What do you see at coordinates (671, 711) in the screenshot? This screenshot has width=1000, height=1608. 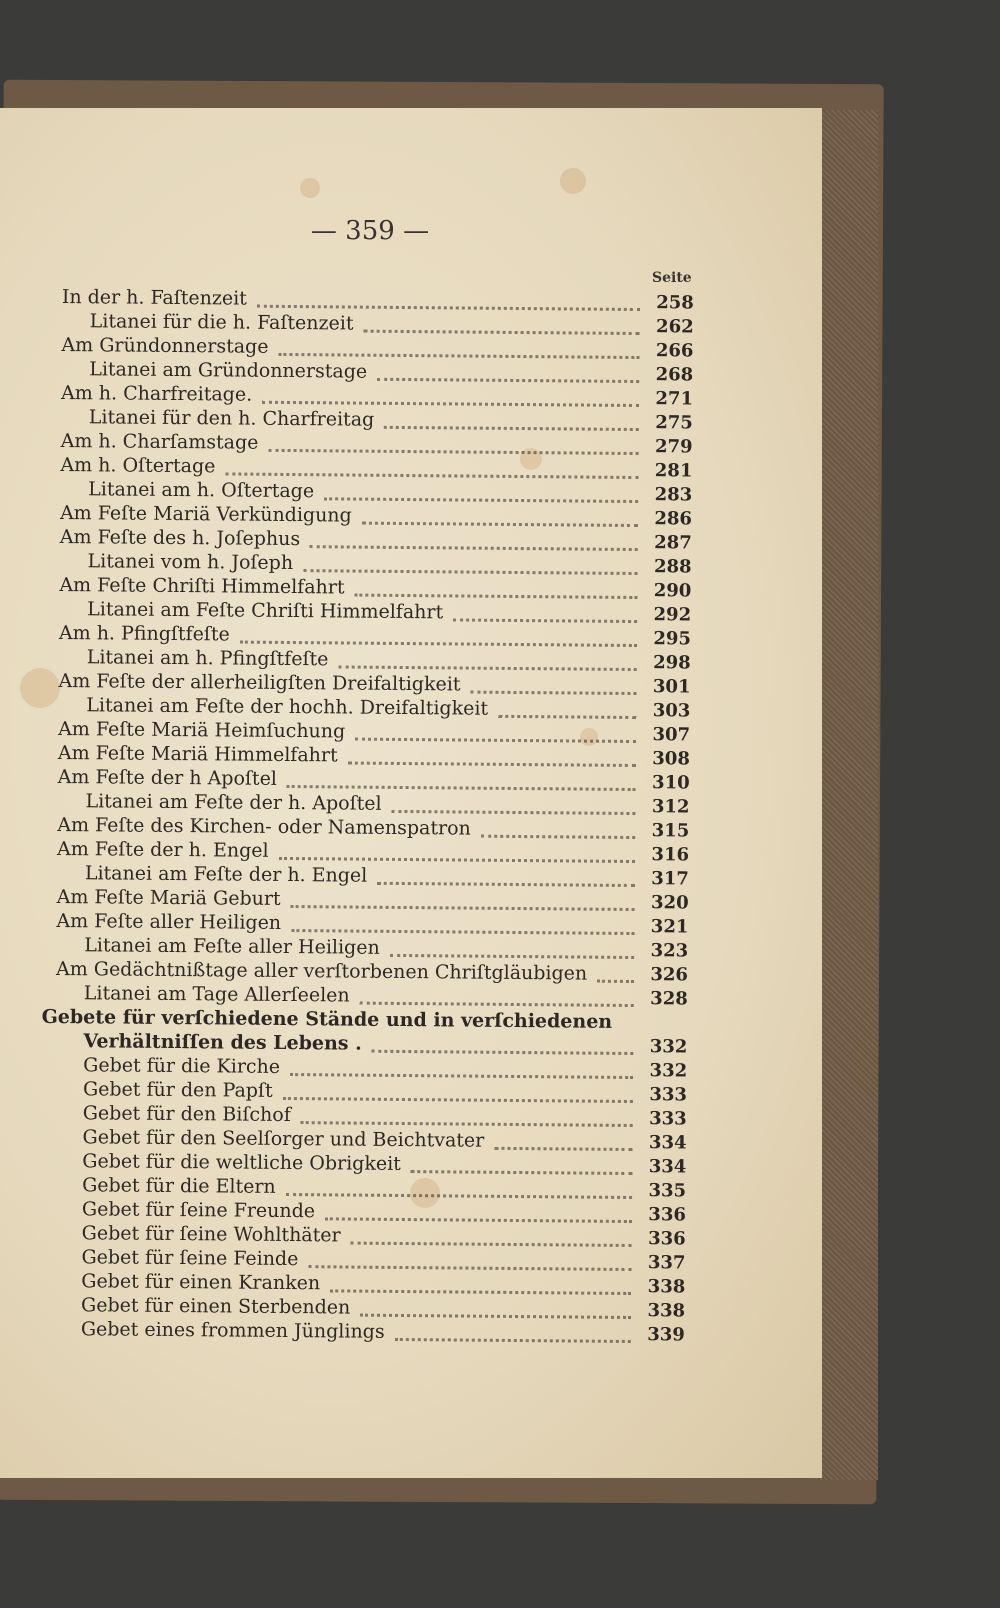 I see `toc-entry-page: 303` at bounding box center [671, 711].